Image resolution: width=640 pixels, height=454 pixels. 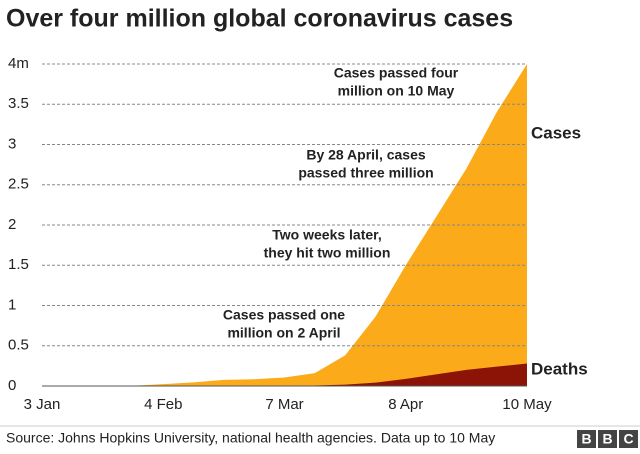 I want to click on y-tick-label: 1, so click(x=12, y=304).